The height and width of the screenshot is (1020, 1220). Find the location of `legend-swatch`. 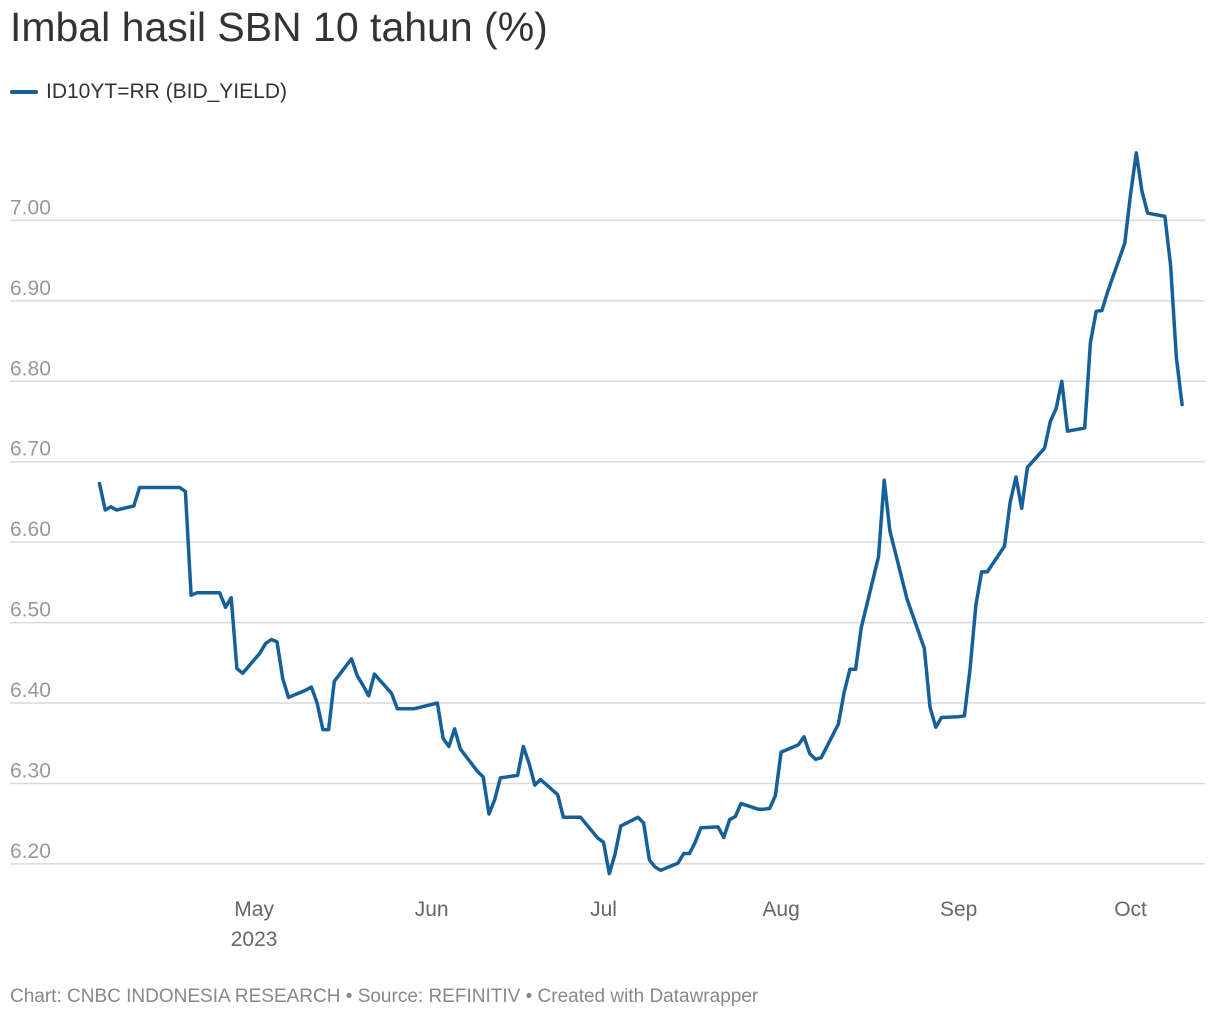

legend-swatch is located at coordinates (24, 92).